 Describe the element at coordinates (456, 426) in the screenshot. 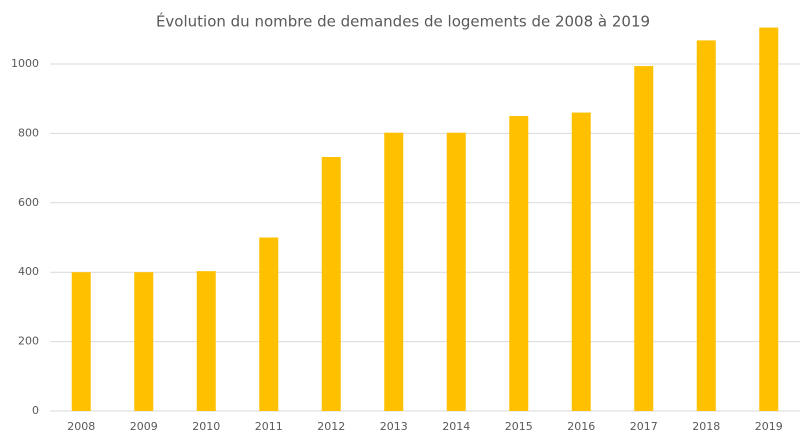

I see `x-tick-label: 2014` at that location.